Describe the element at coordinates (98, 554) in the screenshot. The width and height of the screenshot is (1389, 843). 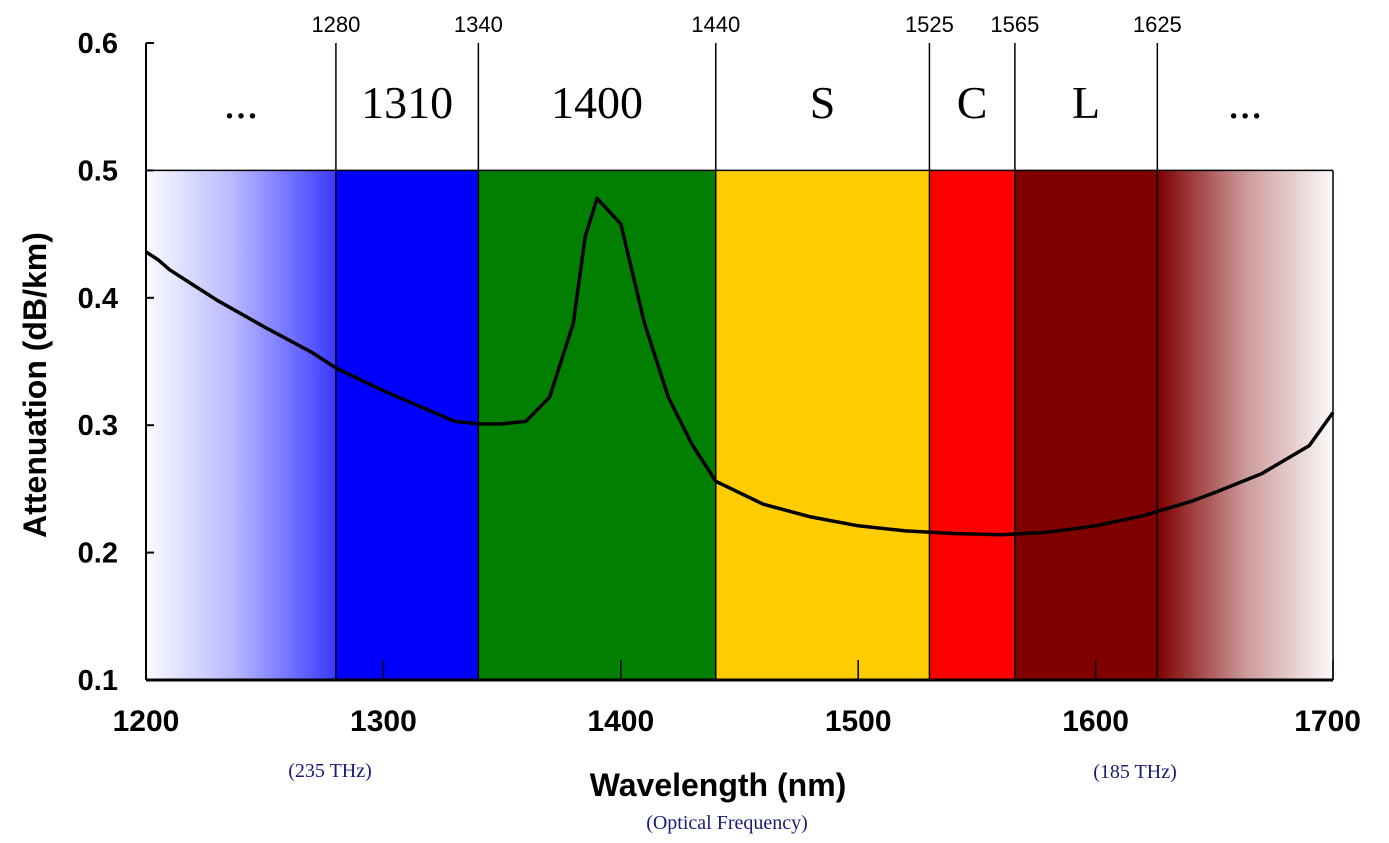
I see `y-tick-label: 0.2` at that location.